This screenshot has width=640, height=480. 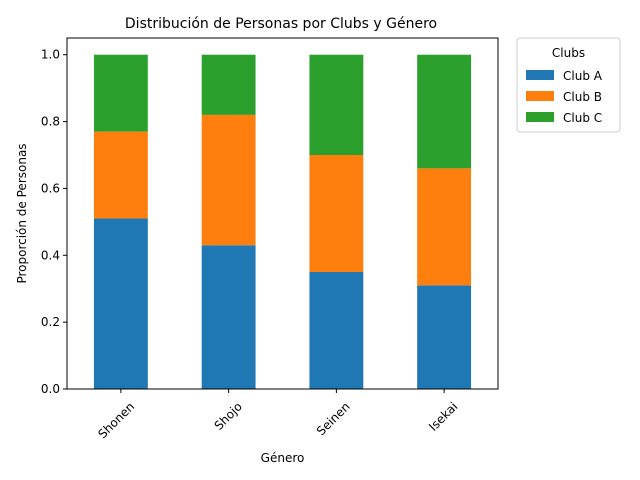 What do you see at coordinates (50, 255) in the screenshot?
I see `y-tick-label: 0.4` at bounding box center [50, 255].